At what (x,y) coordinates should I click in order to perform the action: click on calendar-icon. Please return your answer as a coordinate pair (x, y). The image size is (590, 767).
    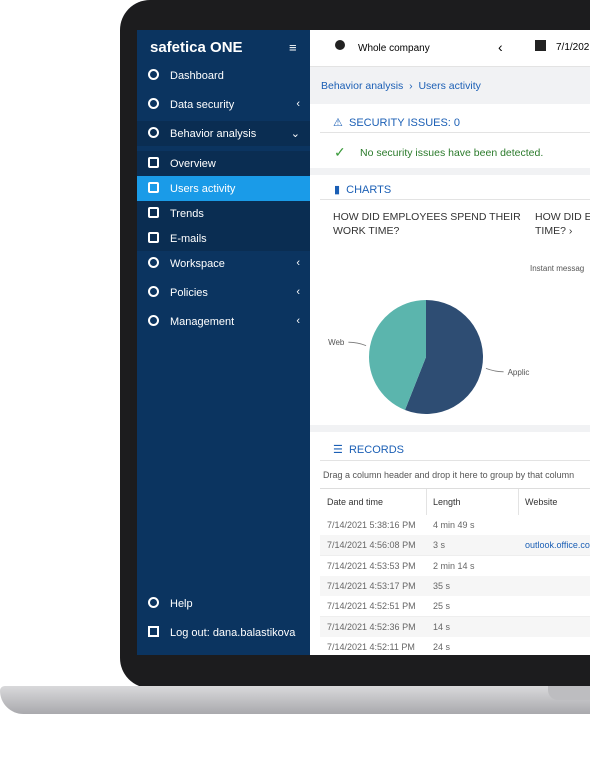
    Looking at the image, I should click on (540, 45).